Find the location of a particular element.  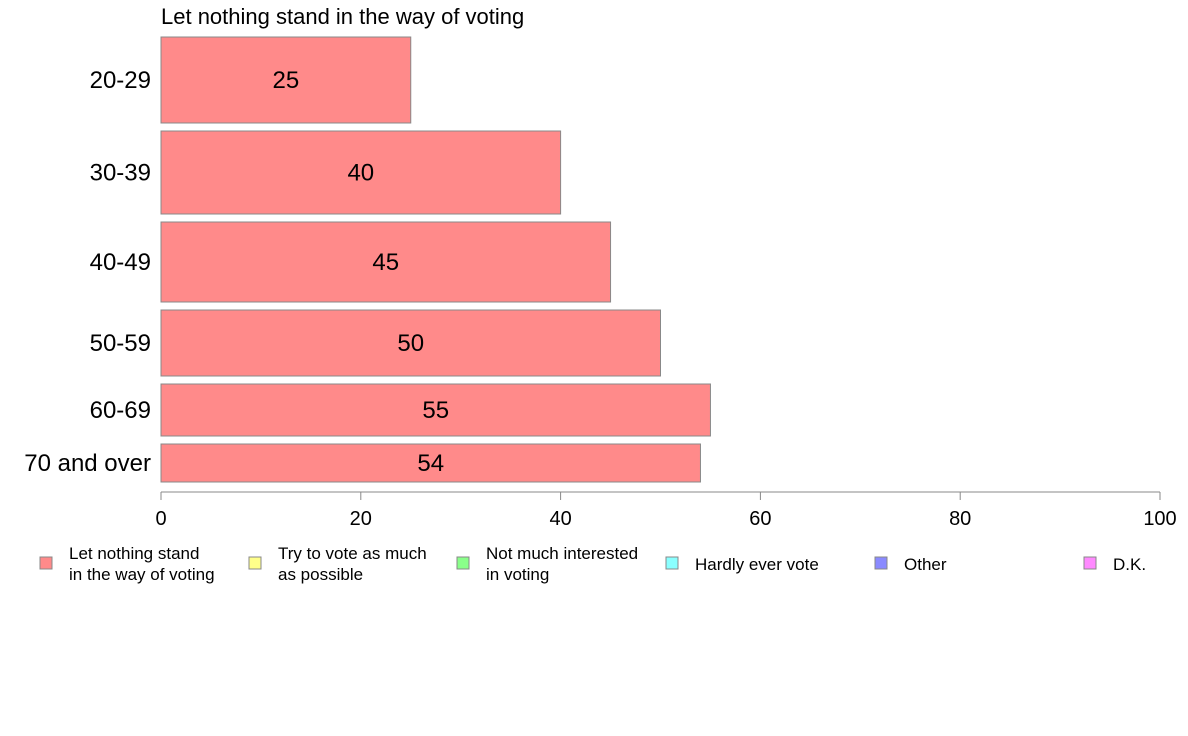

bar-value-label: 54 is located at coordinates (430, 463).